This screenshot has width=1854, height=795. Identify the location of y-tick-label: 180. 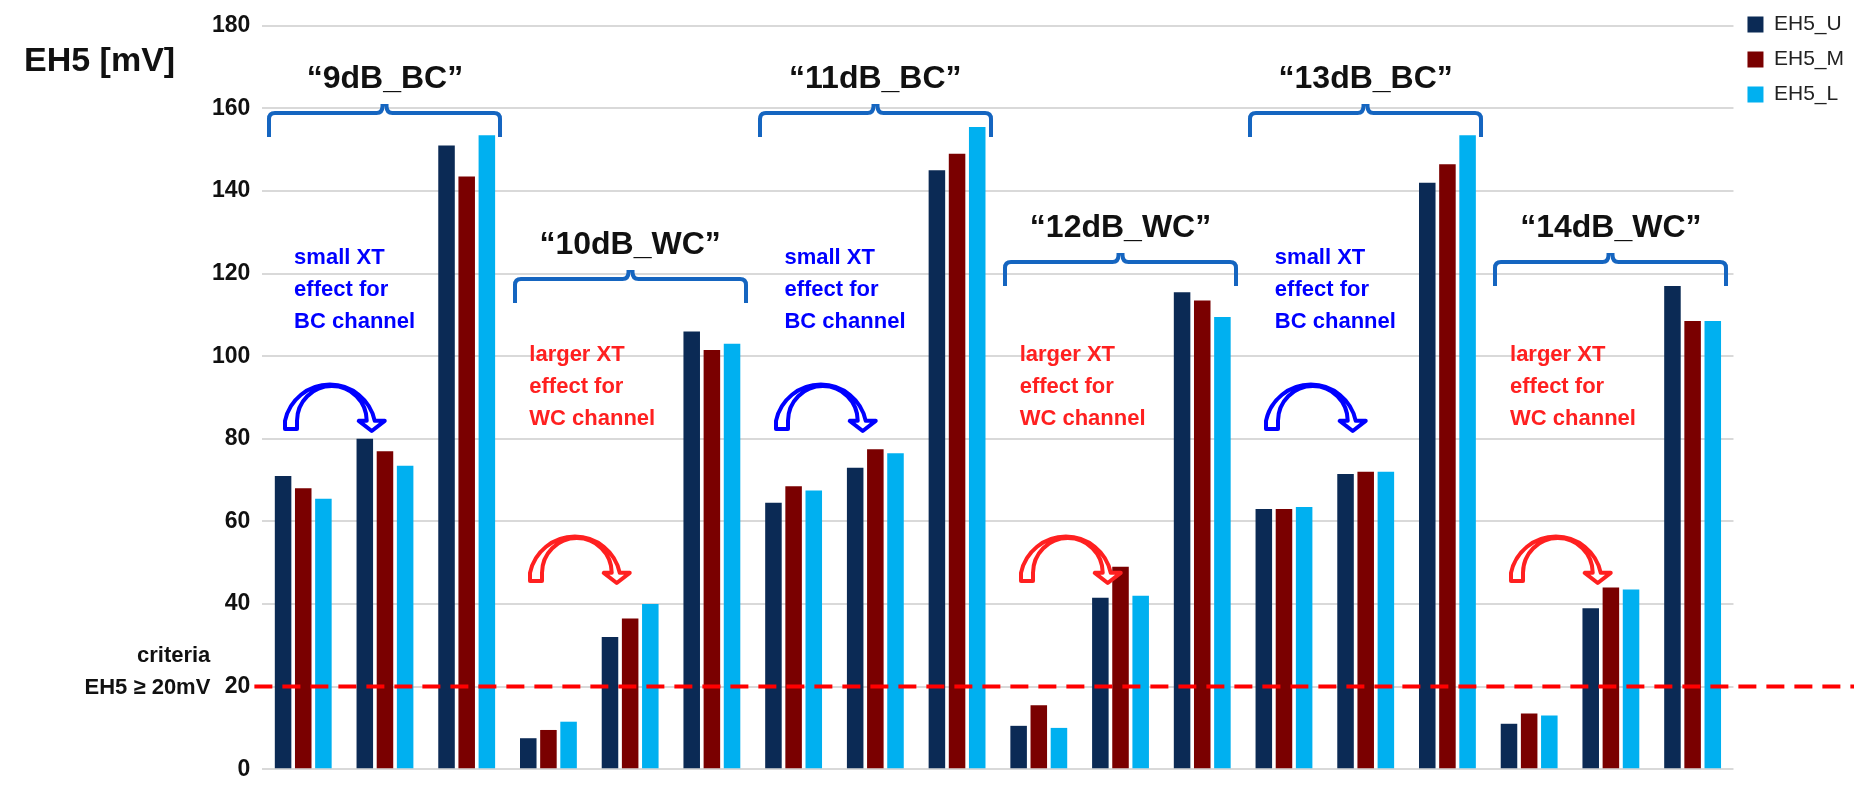
(231, 24).